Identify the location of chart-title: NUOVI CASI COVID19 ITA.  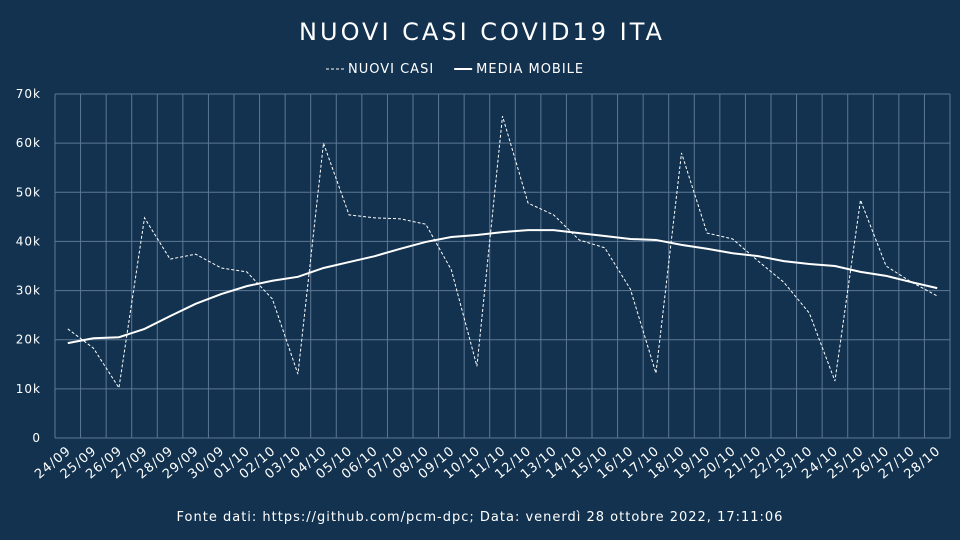
(482, 32).